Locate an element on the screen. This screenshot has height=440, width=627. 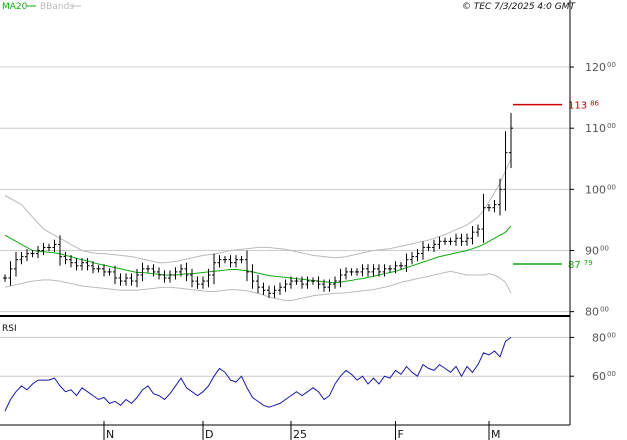
price-tick-label: 10000 is located at coordinates (600, 189).